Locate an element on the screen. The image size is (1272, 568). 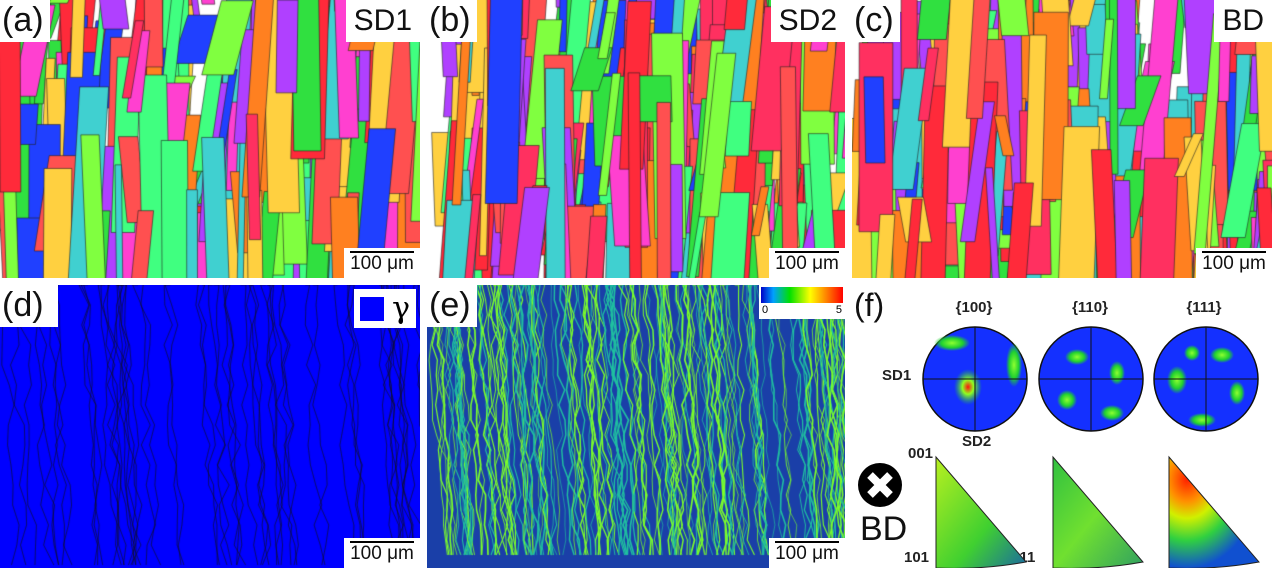
panel-label: (f) is located at coordinates (871, 306).